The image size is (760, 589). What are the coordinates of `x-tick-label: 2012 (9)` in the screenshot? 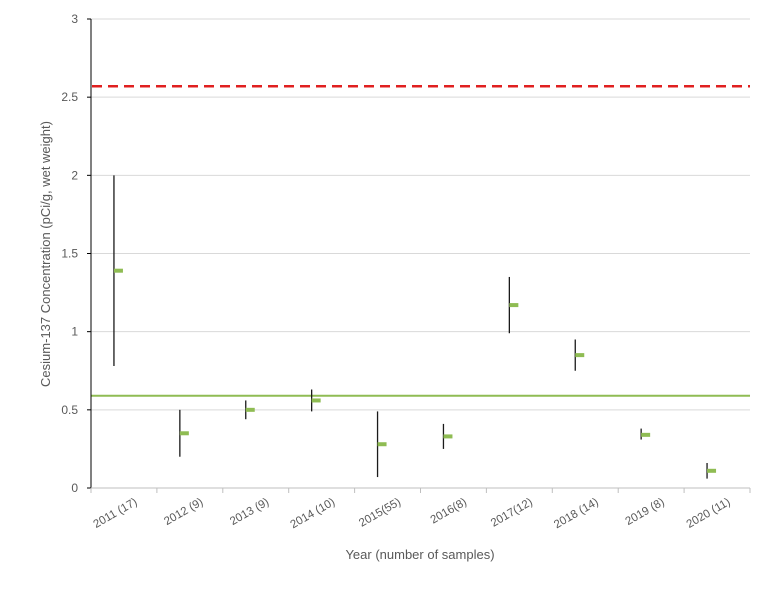 It's located at (183, 512).